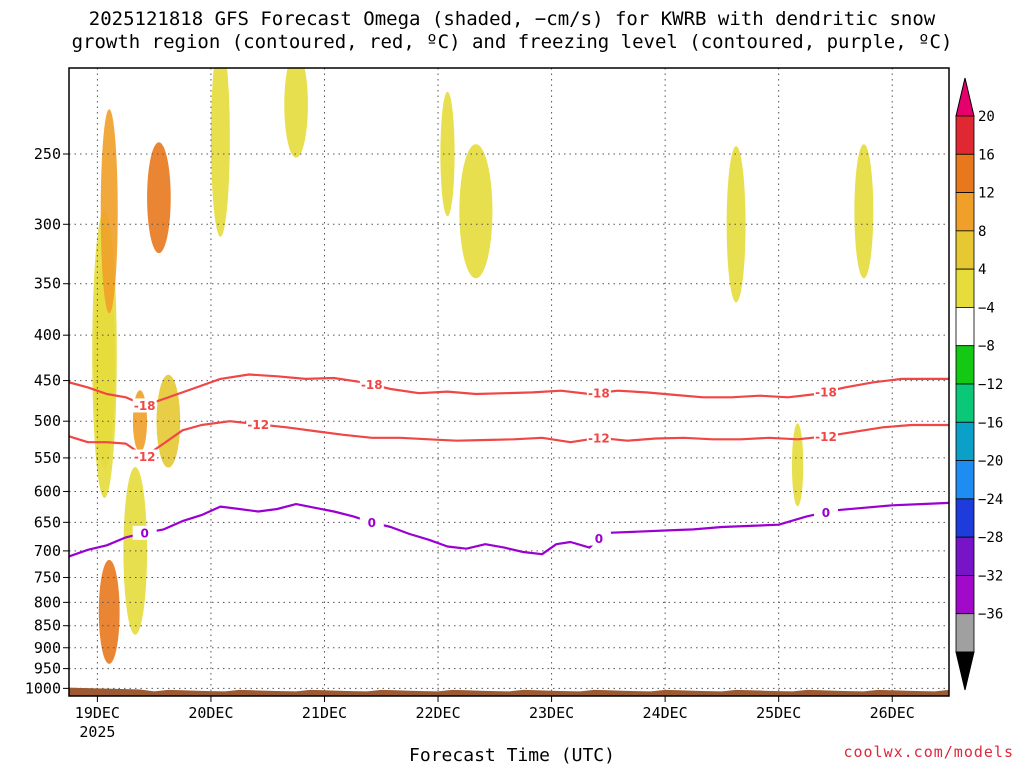  Describe the element at coordinates (990, 576) in the screenshot. I see `colorbar-tick-label: −32` at that location.